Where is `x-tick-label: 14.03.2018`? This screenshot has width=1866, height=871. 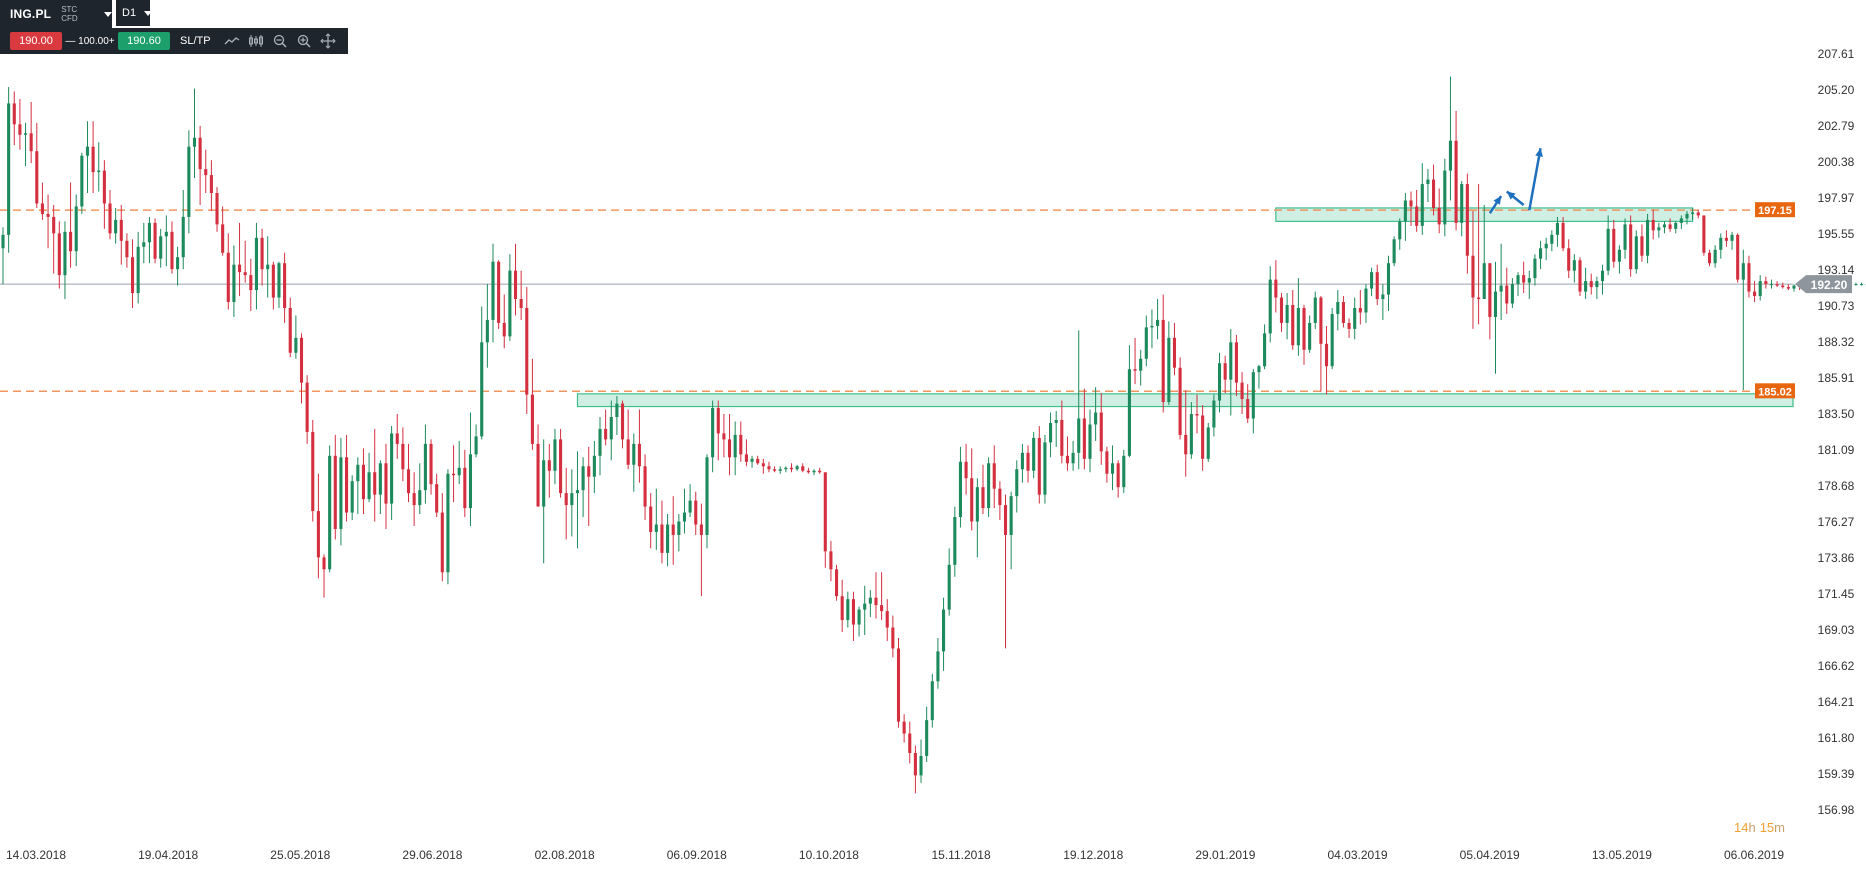
x-tick-label: 14.03.2018 is located at coordinates (36, 855).